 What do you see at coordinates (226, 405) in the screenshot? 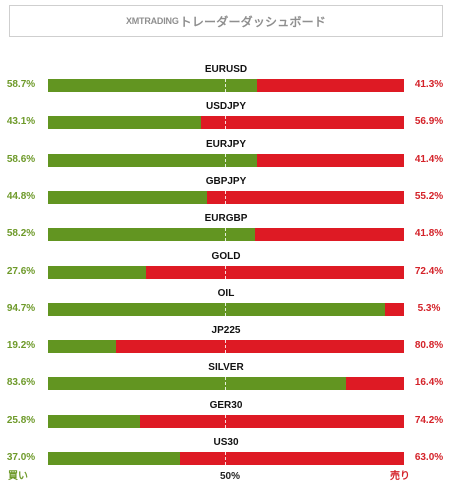
I see `pair-label: GER30` at bounding box center [226, 405].